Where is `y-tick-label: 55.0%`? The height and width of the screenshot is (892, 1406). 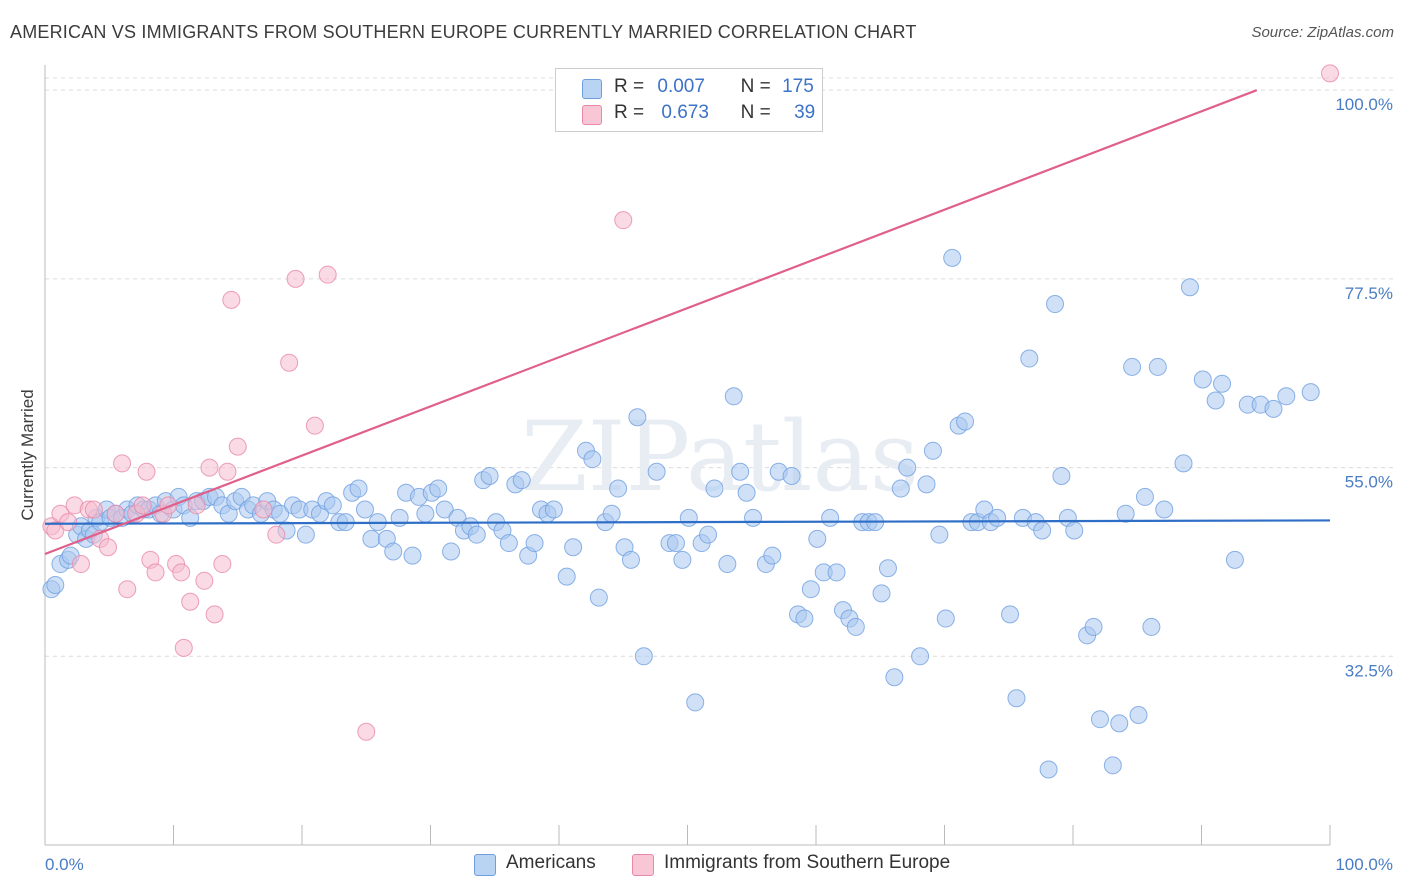 y-tick-label: 55.0% is located at coordinates (1369, 482).